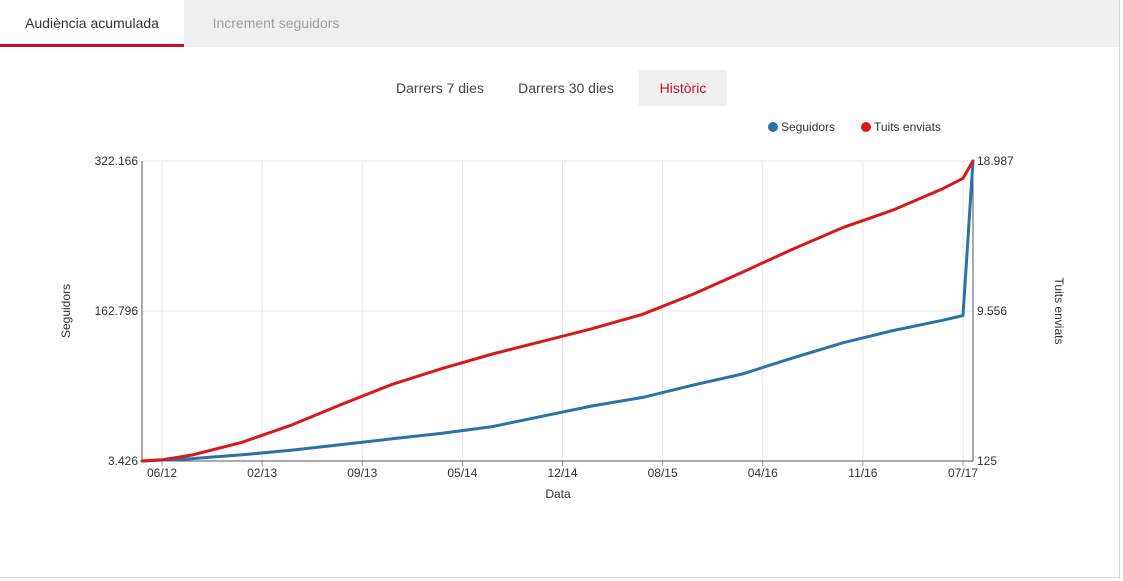  Describe the element at coordinates (987, 461) in the screenshot. I see `y-tick-label-right: 125` at that location.